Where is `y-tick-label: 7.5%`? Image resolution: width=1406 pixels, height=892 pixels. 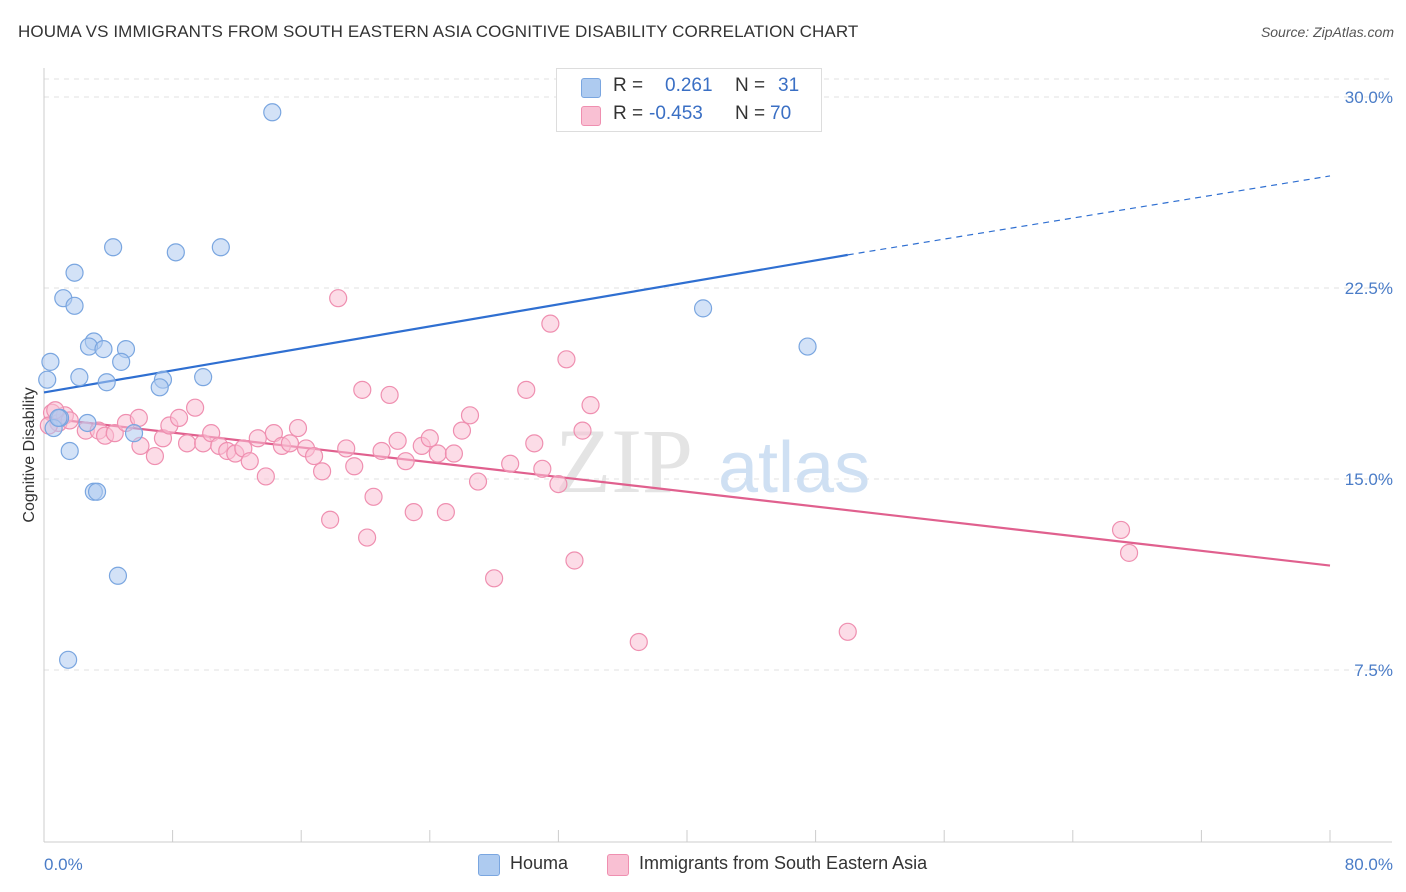 y-tick-label: 7.5% is located at coordinates (1373, 670).